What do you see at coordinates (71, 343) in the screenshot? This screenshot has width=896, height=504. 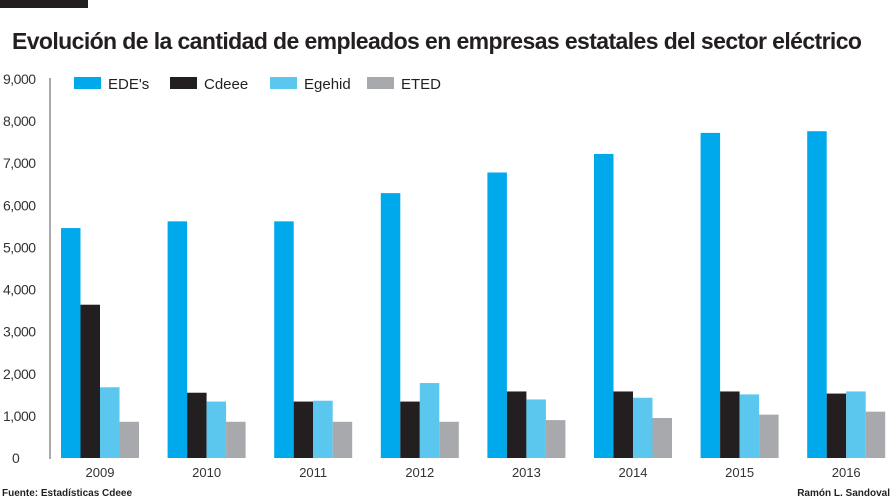 I see `bar-edes-2009` at bounding box center [71, 343].